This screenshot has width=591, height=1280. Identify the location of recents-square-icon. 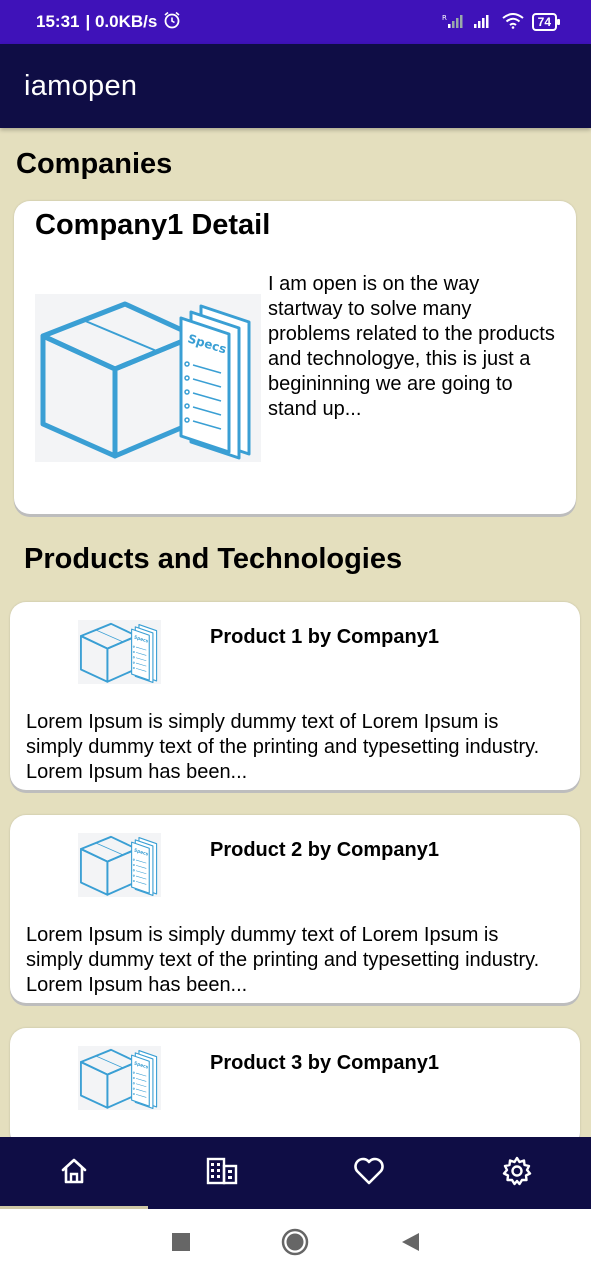
(181, 1244).